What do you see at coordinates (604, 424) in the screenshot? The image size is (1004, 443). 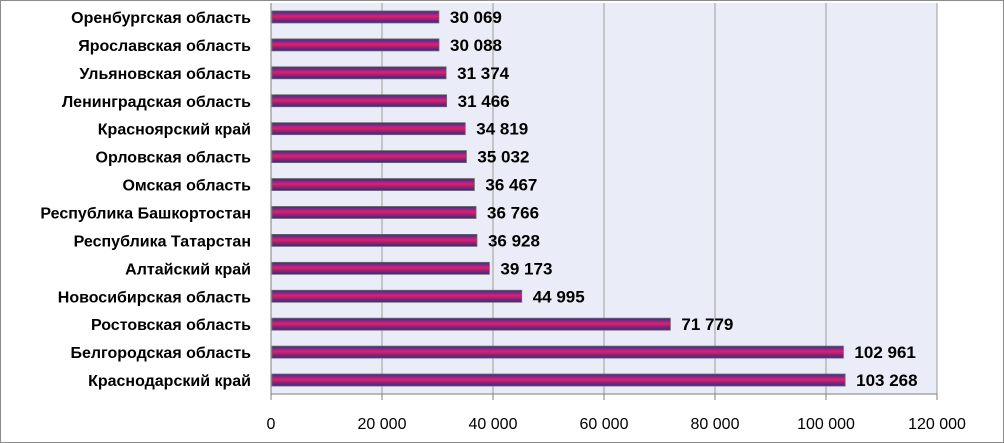 I see `x-tick-label: 60 000` at bounding box center [604, 424].